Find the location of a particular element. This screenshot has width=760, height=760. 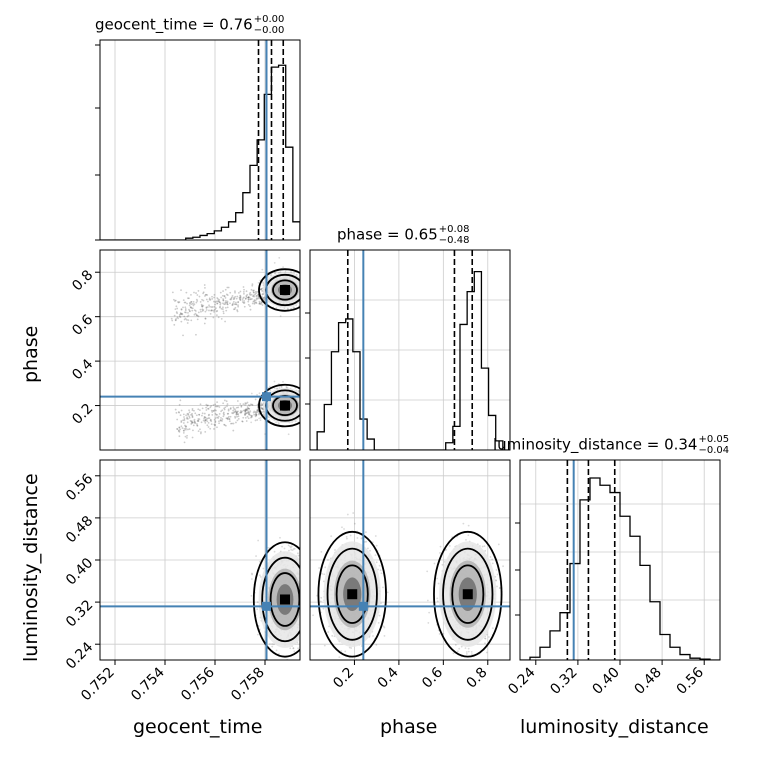

truth-marker-geocent-time-vs-phase is located at coordinates (266, 397).